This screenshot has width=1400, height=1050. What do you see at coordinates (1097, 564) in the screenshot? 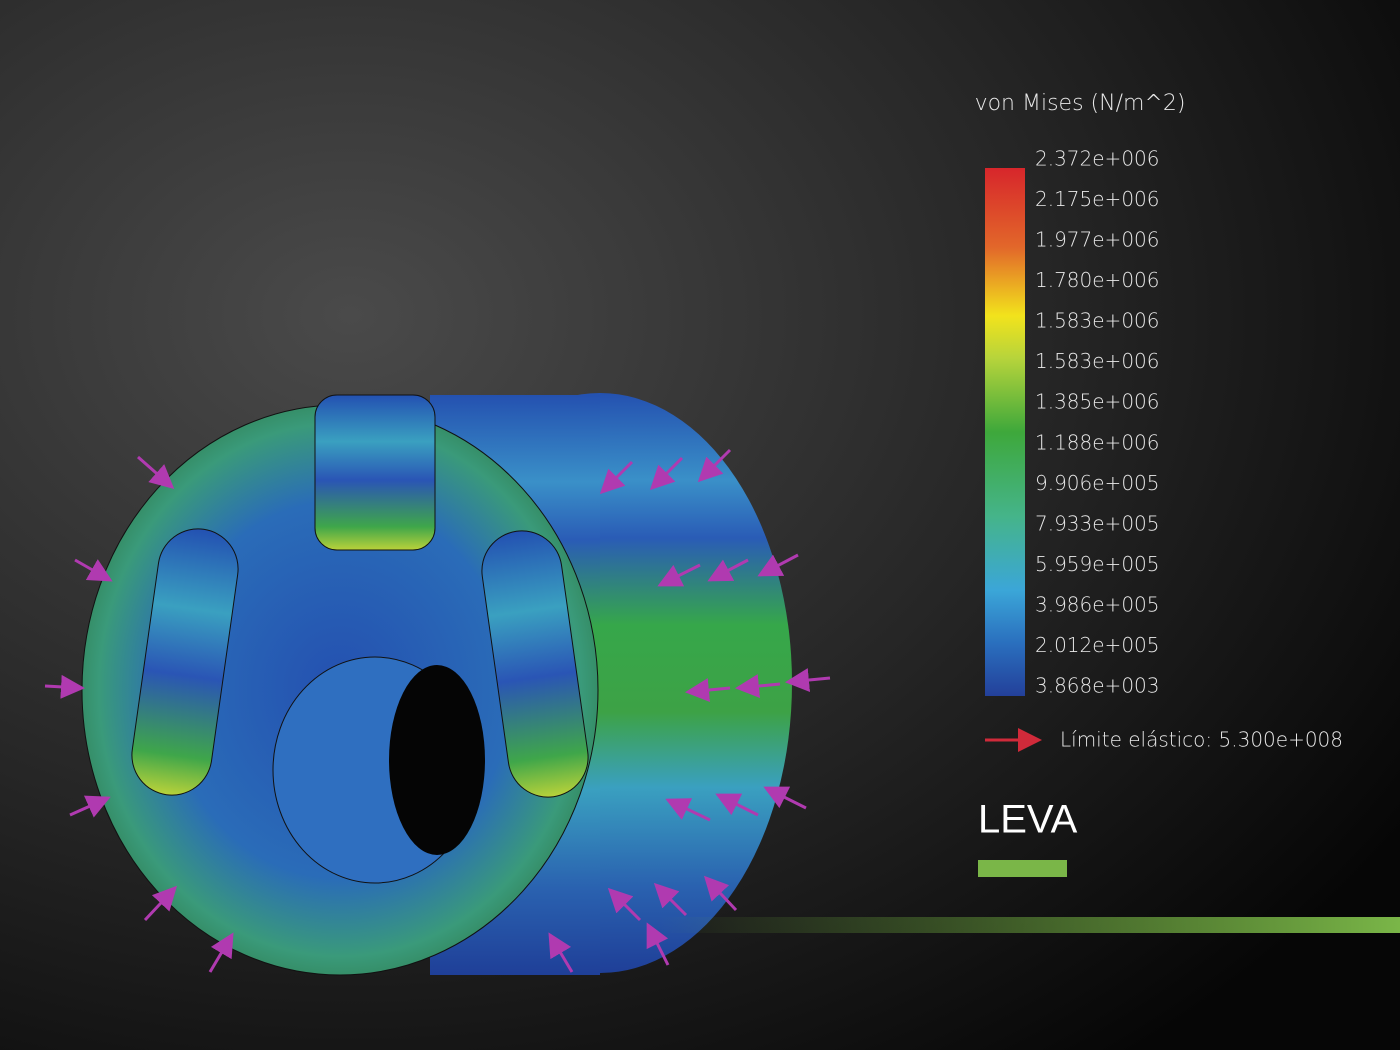
I see `legend-label: 5.959e+005` at bounding box center [1097, 564].